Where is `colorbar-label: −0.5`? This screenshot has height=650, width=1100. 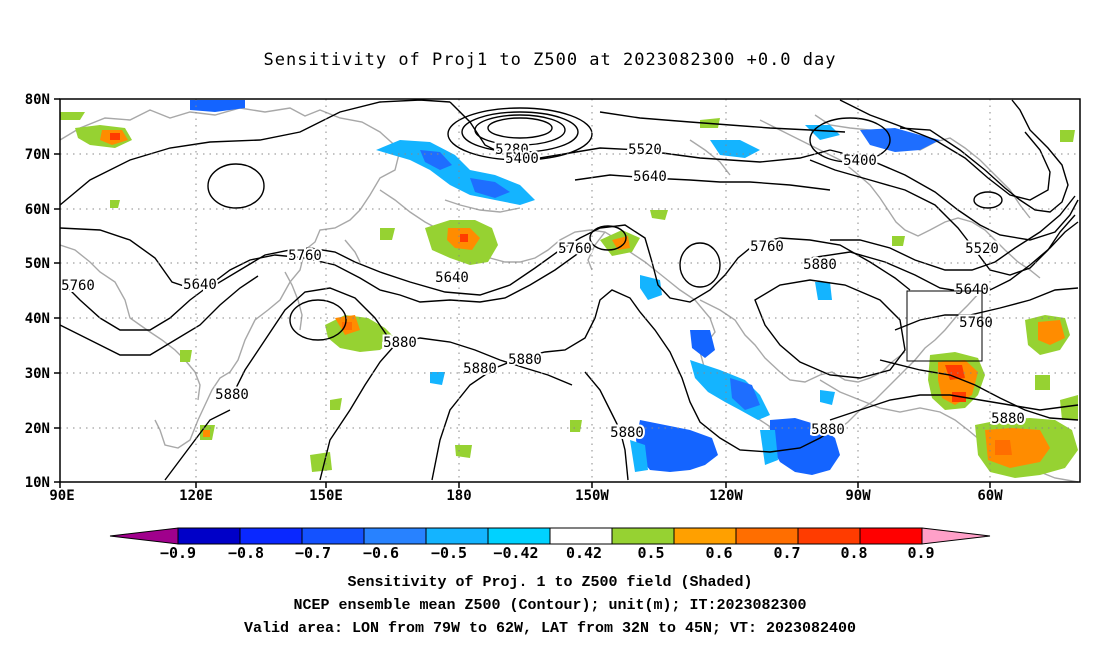
colorbar-label: −0.5 is located at coordinates (449, 553).